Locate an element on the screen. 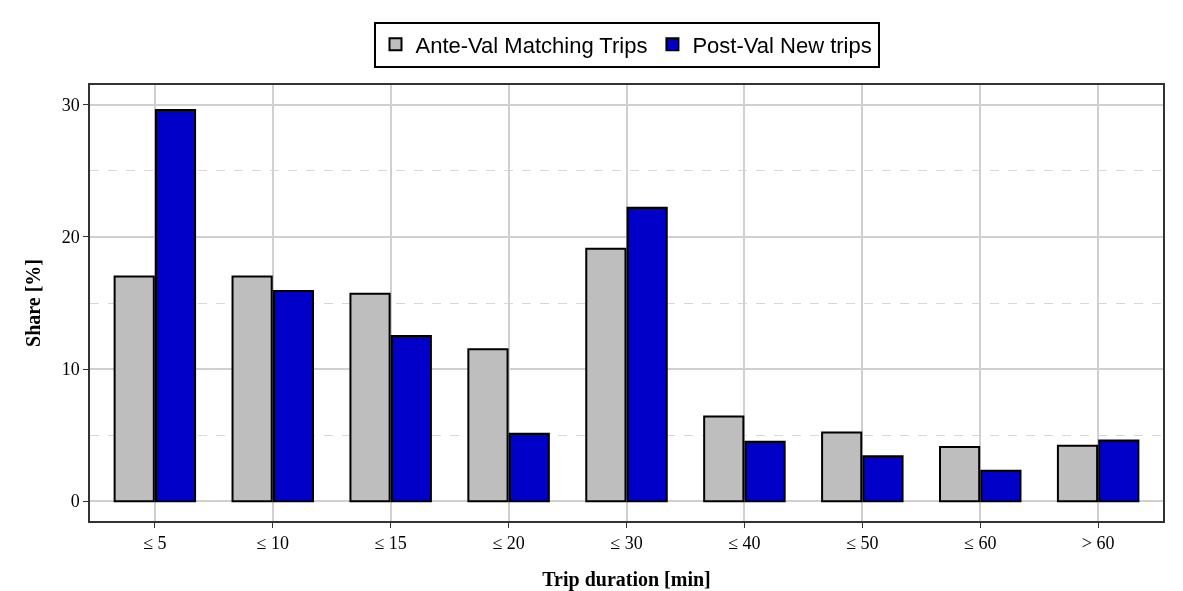 The image size is (1183, 591). y-tick-label: 10 is located at coordinates (70, 369).